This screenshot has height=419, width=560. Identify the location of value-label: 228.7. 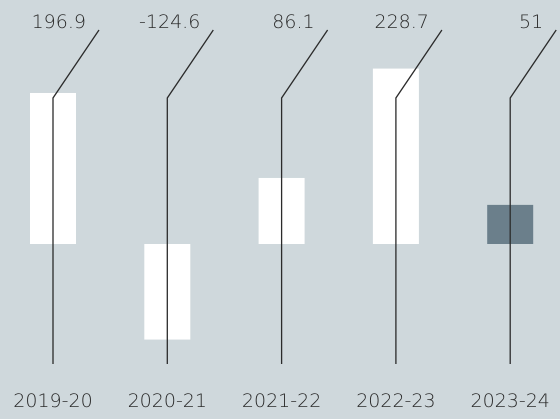
(401, 22).